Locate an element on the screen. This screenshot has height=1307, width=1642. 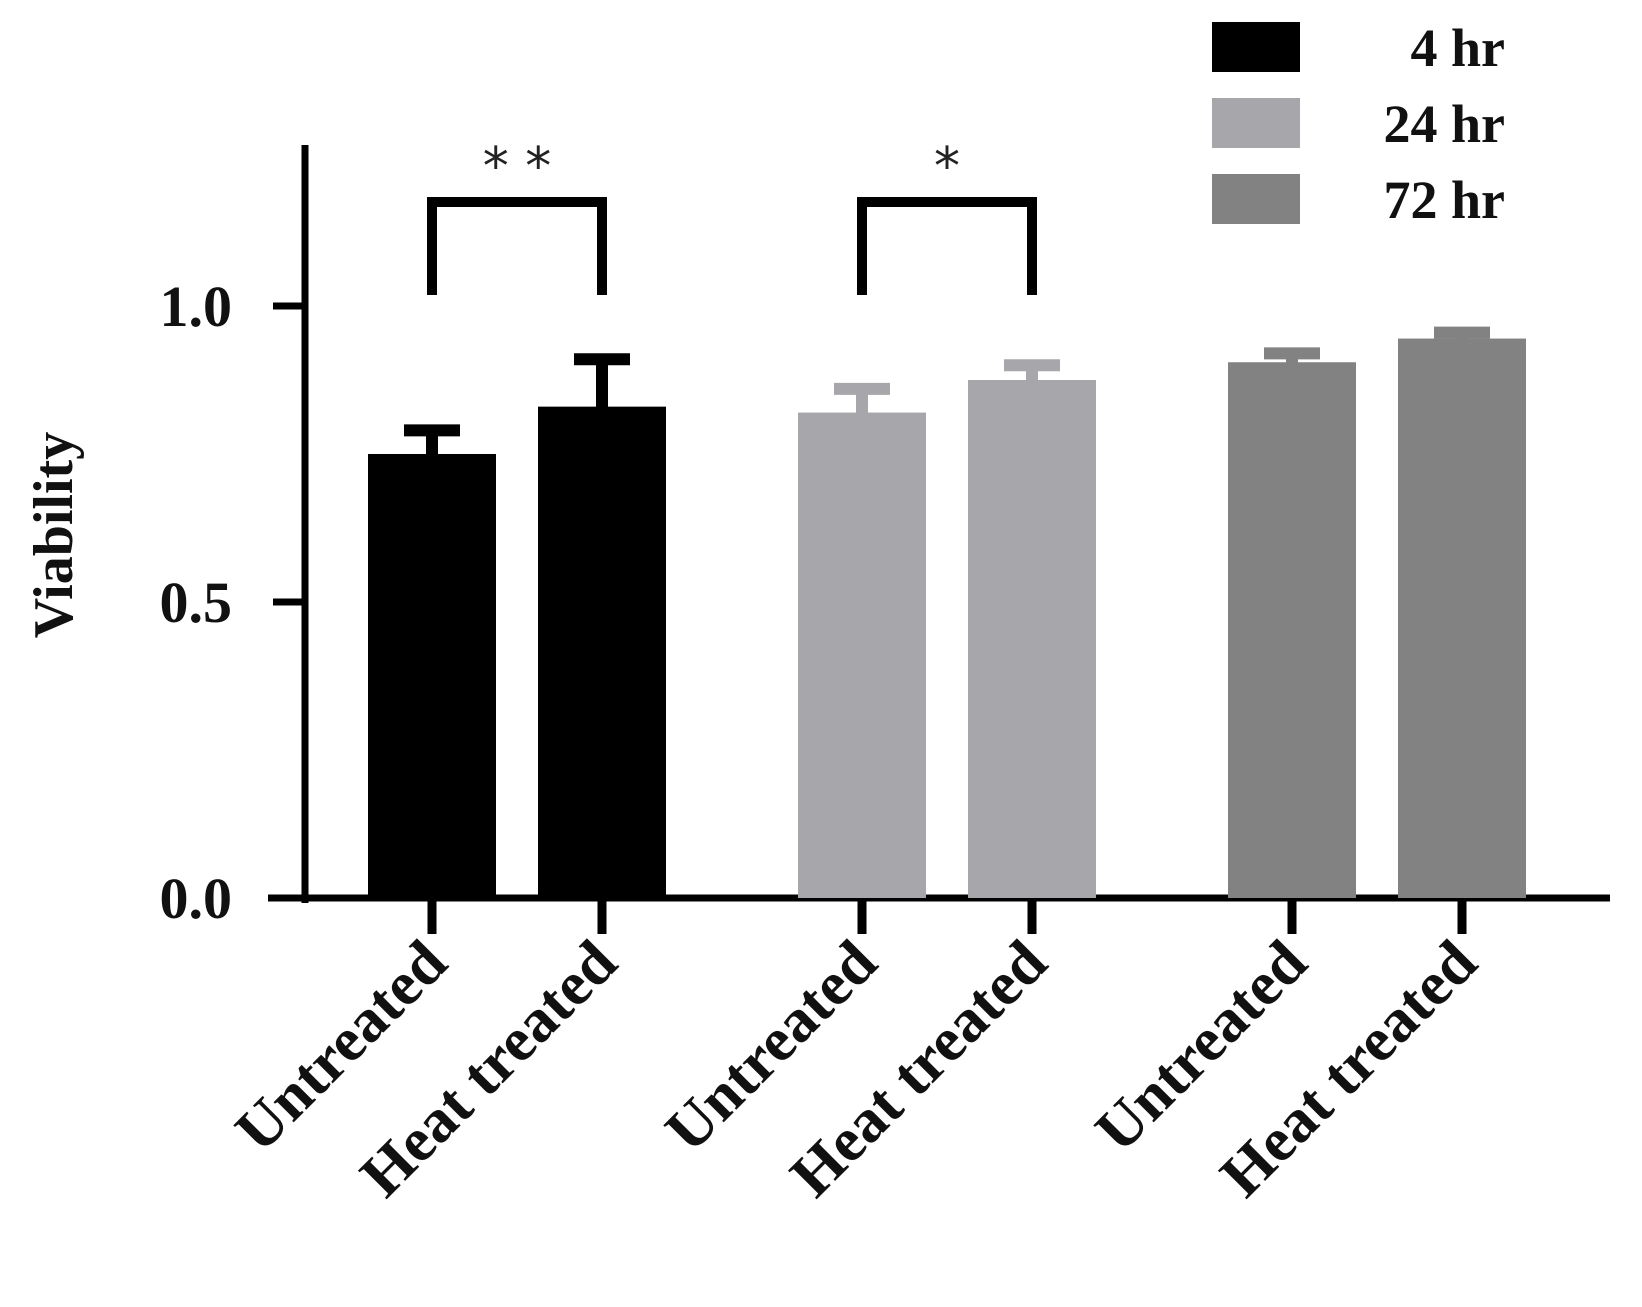
significance-label: * * is located at coordinates (517, 167).